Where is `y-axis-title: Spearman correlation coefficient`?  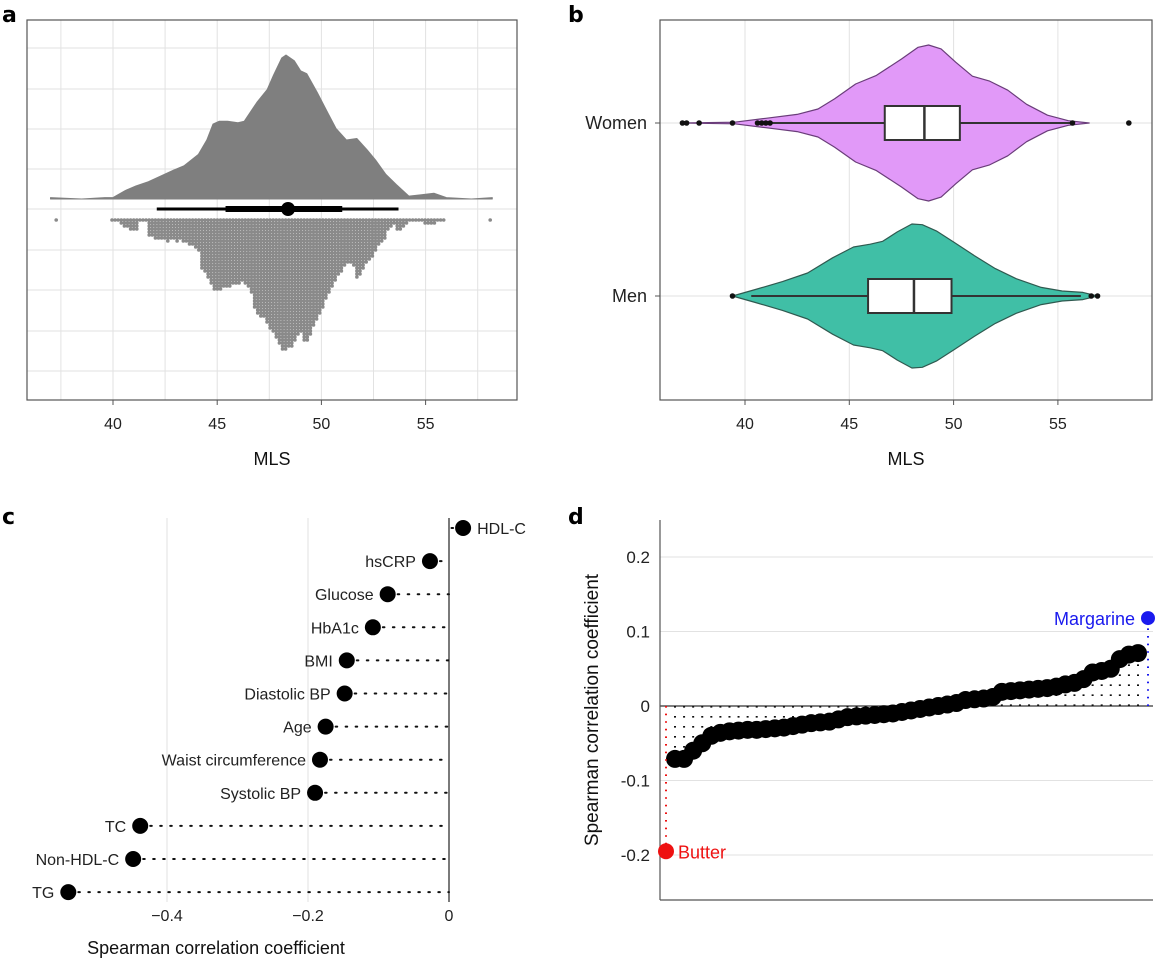
y-axis-title: Spearman correlation coefficient is located at coordinates (592, 709).